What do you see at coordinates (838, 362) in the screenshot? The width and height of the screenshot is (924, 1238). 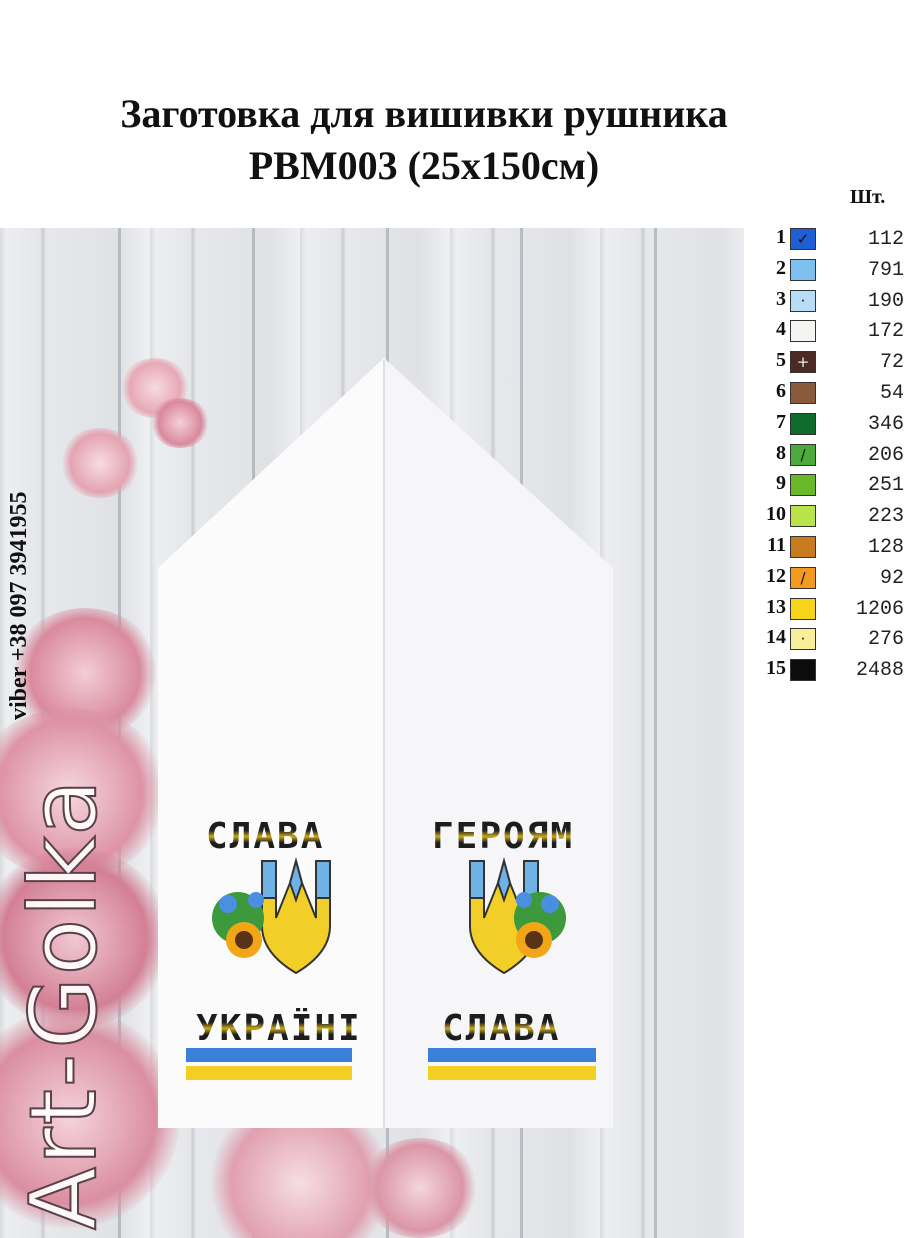 I see `legend-row: 5 +72` at bounding box center [838, 362].